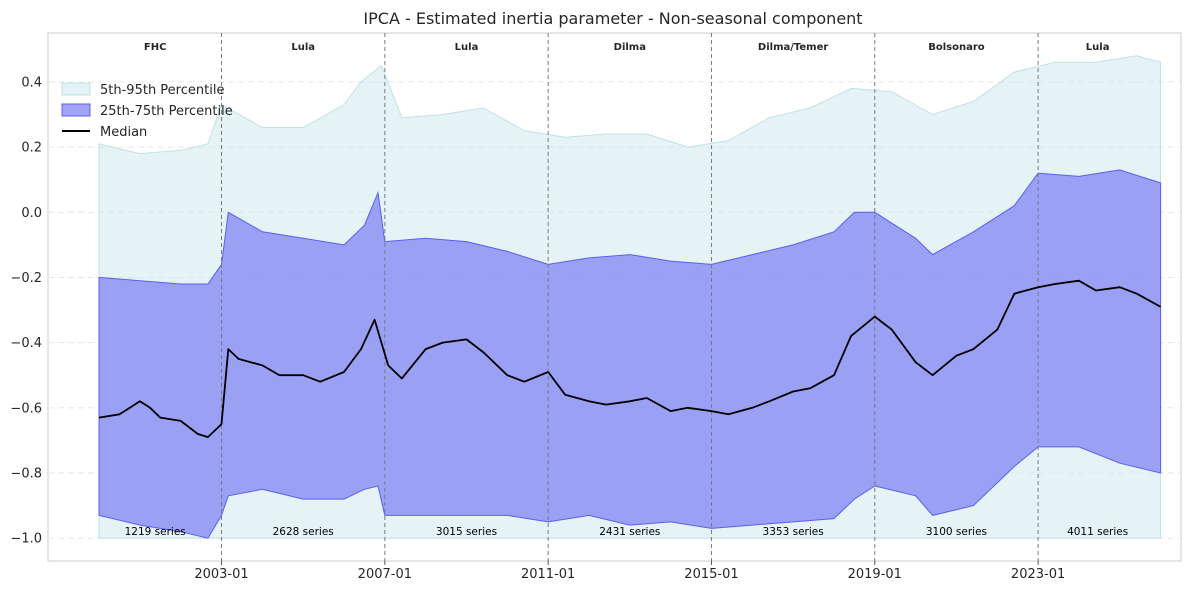  Describe the element at coordinates (956, 532) in the screenshot. I see `period-series-count: 3100 series` at that location.